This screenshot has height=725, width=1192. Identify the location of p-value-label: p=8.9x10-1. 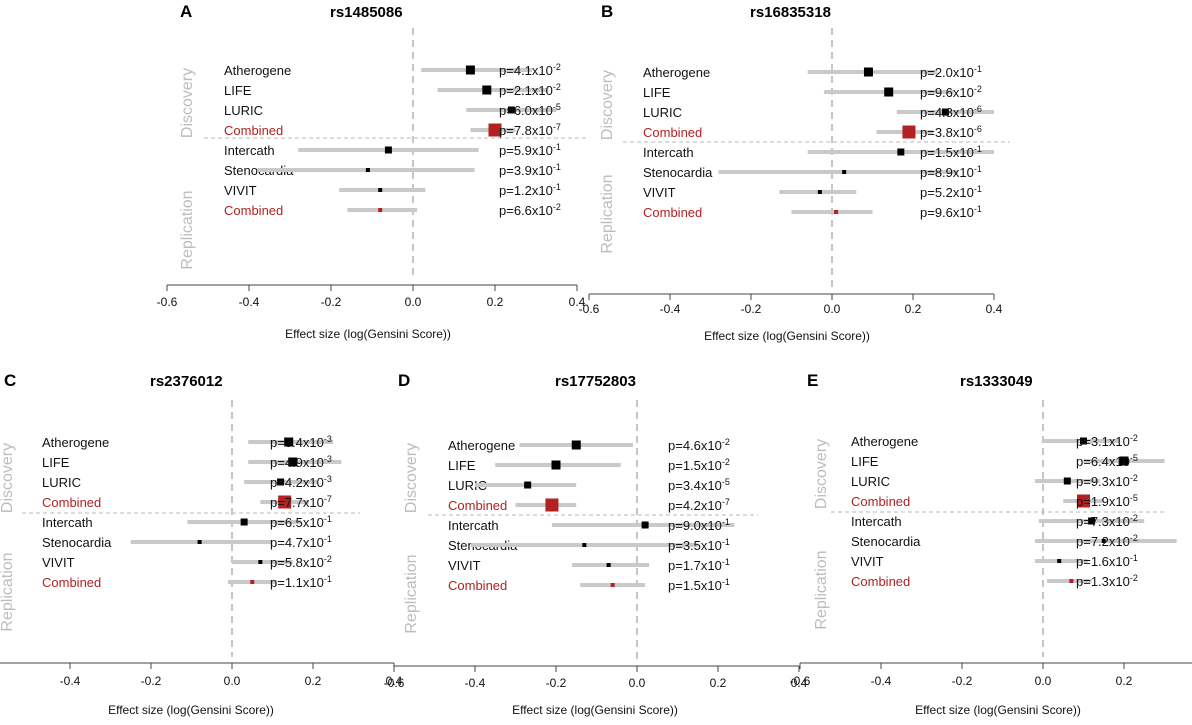
(951, 172).